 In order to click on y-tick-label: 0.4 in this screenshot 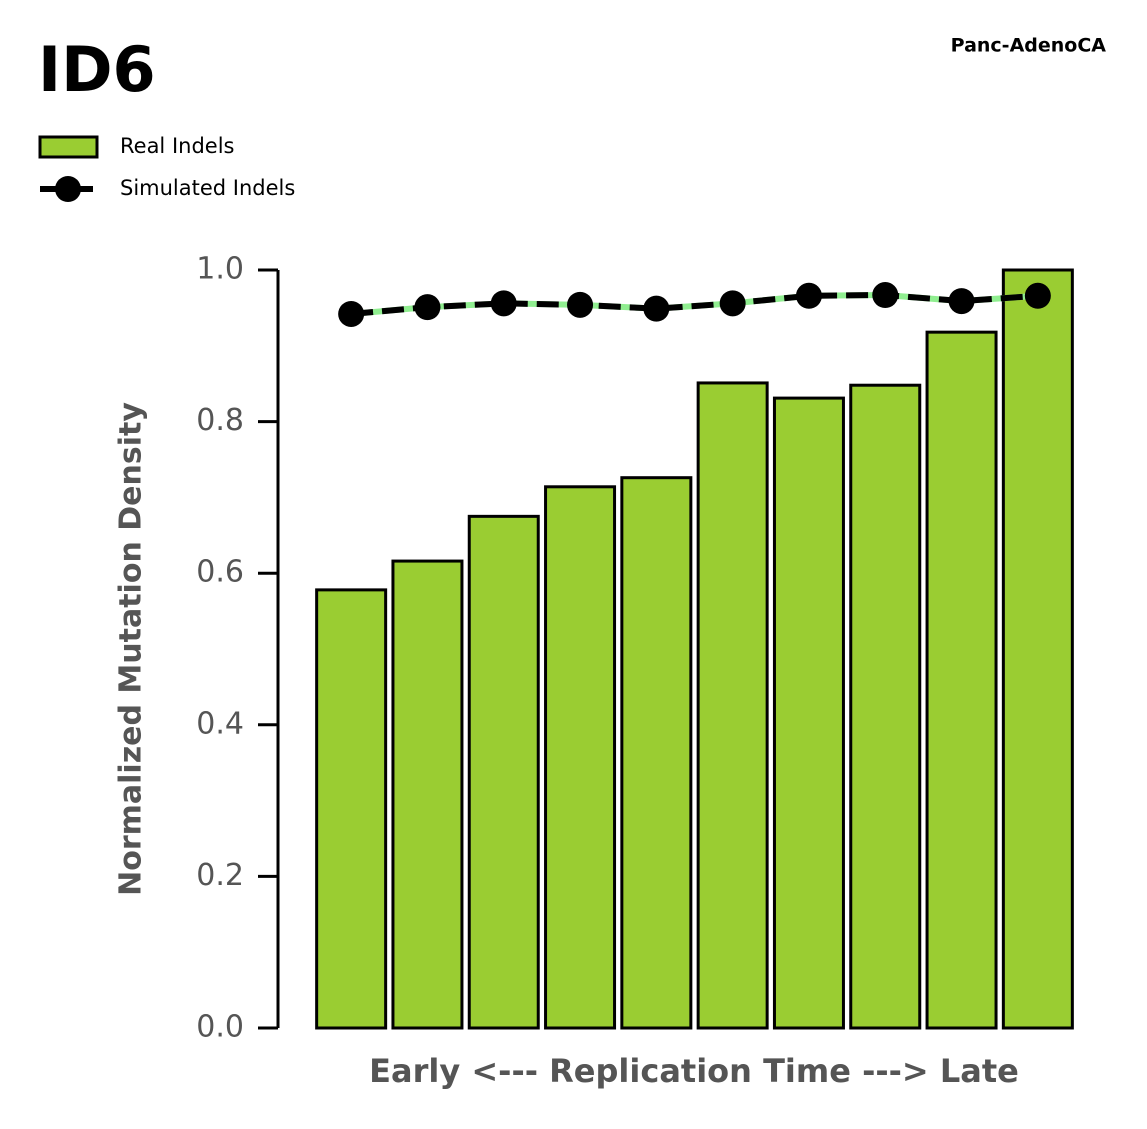, I will do `click(220, 723)`.